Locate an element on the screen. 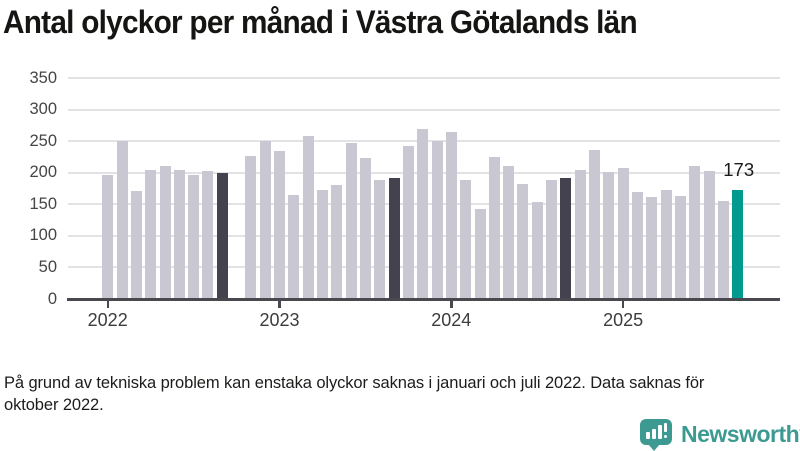 The height and width of the screenshot is (451, 800). x-axis-tick-2025 is located at coordinates (623, 304).